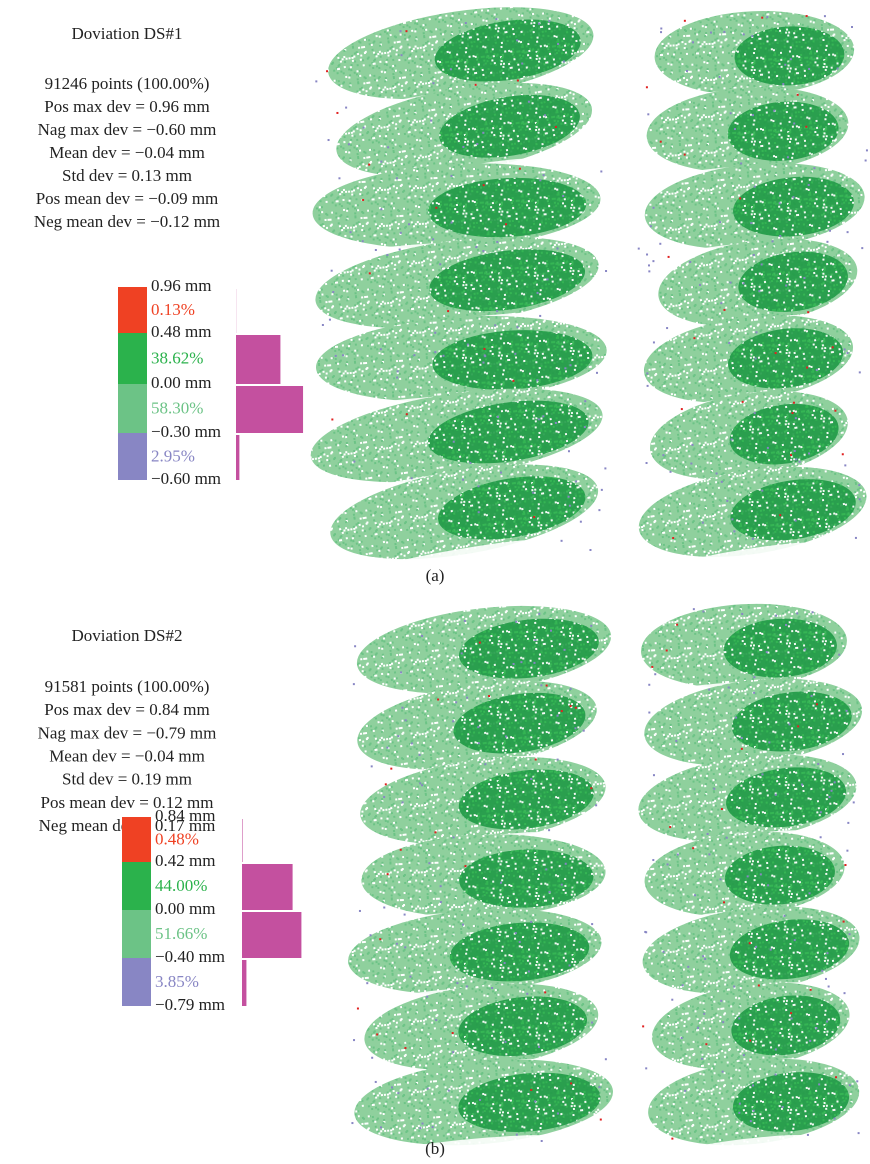  What do you see at coordinates (181, 331) in the screenshot?
I see `threshold-label: 0.48 mm` at bounding box center [181, 331].